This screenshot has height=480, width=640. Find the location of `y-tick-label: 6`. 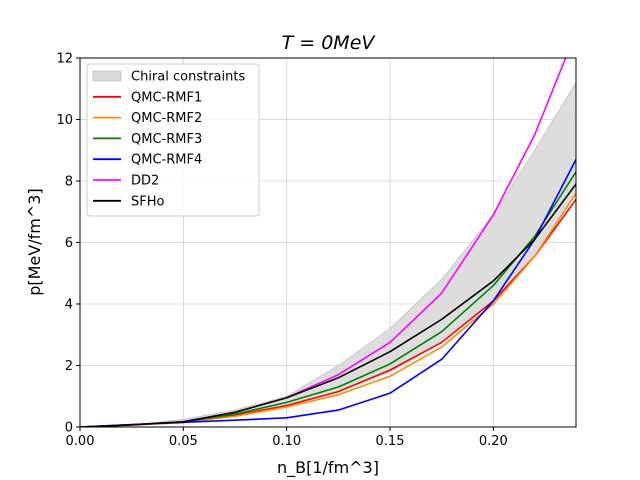

y-tick-label: 6 is located at coordinates (69, 243).